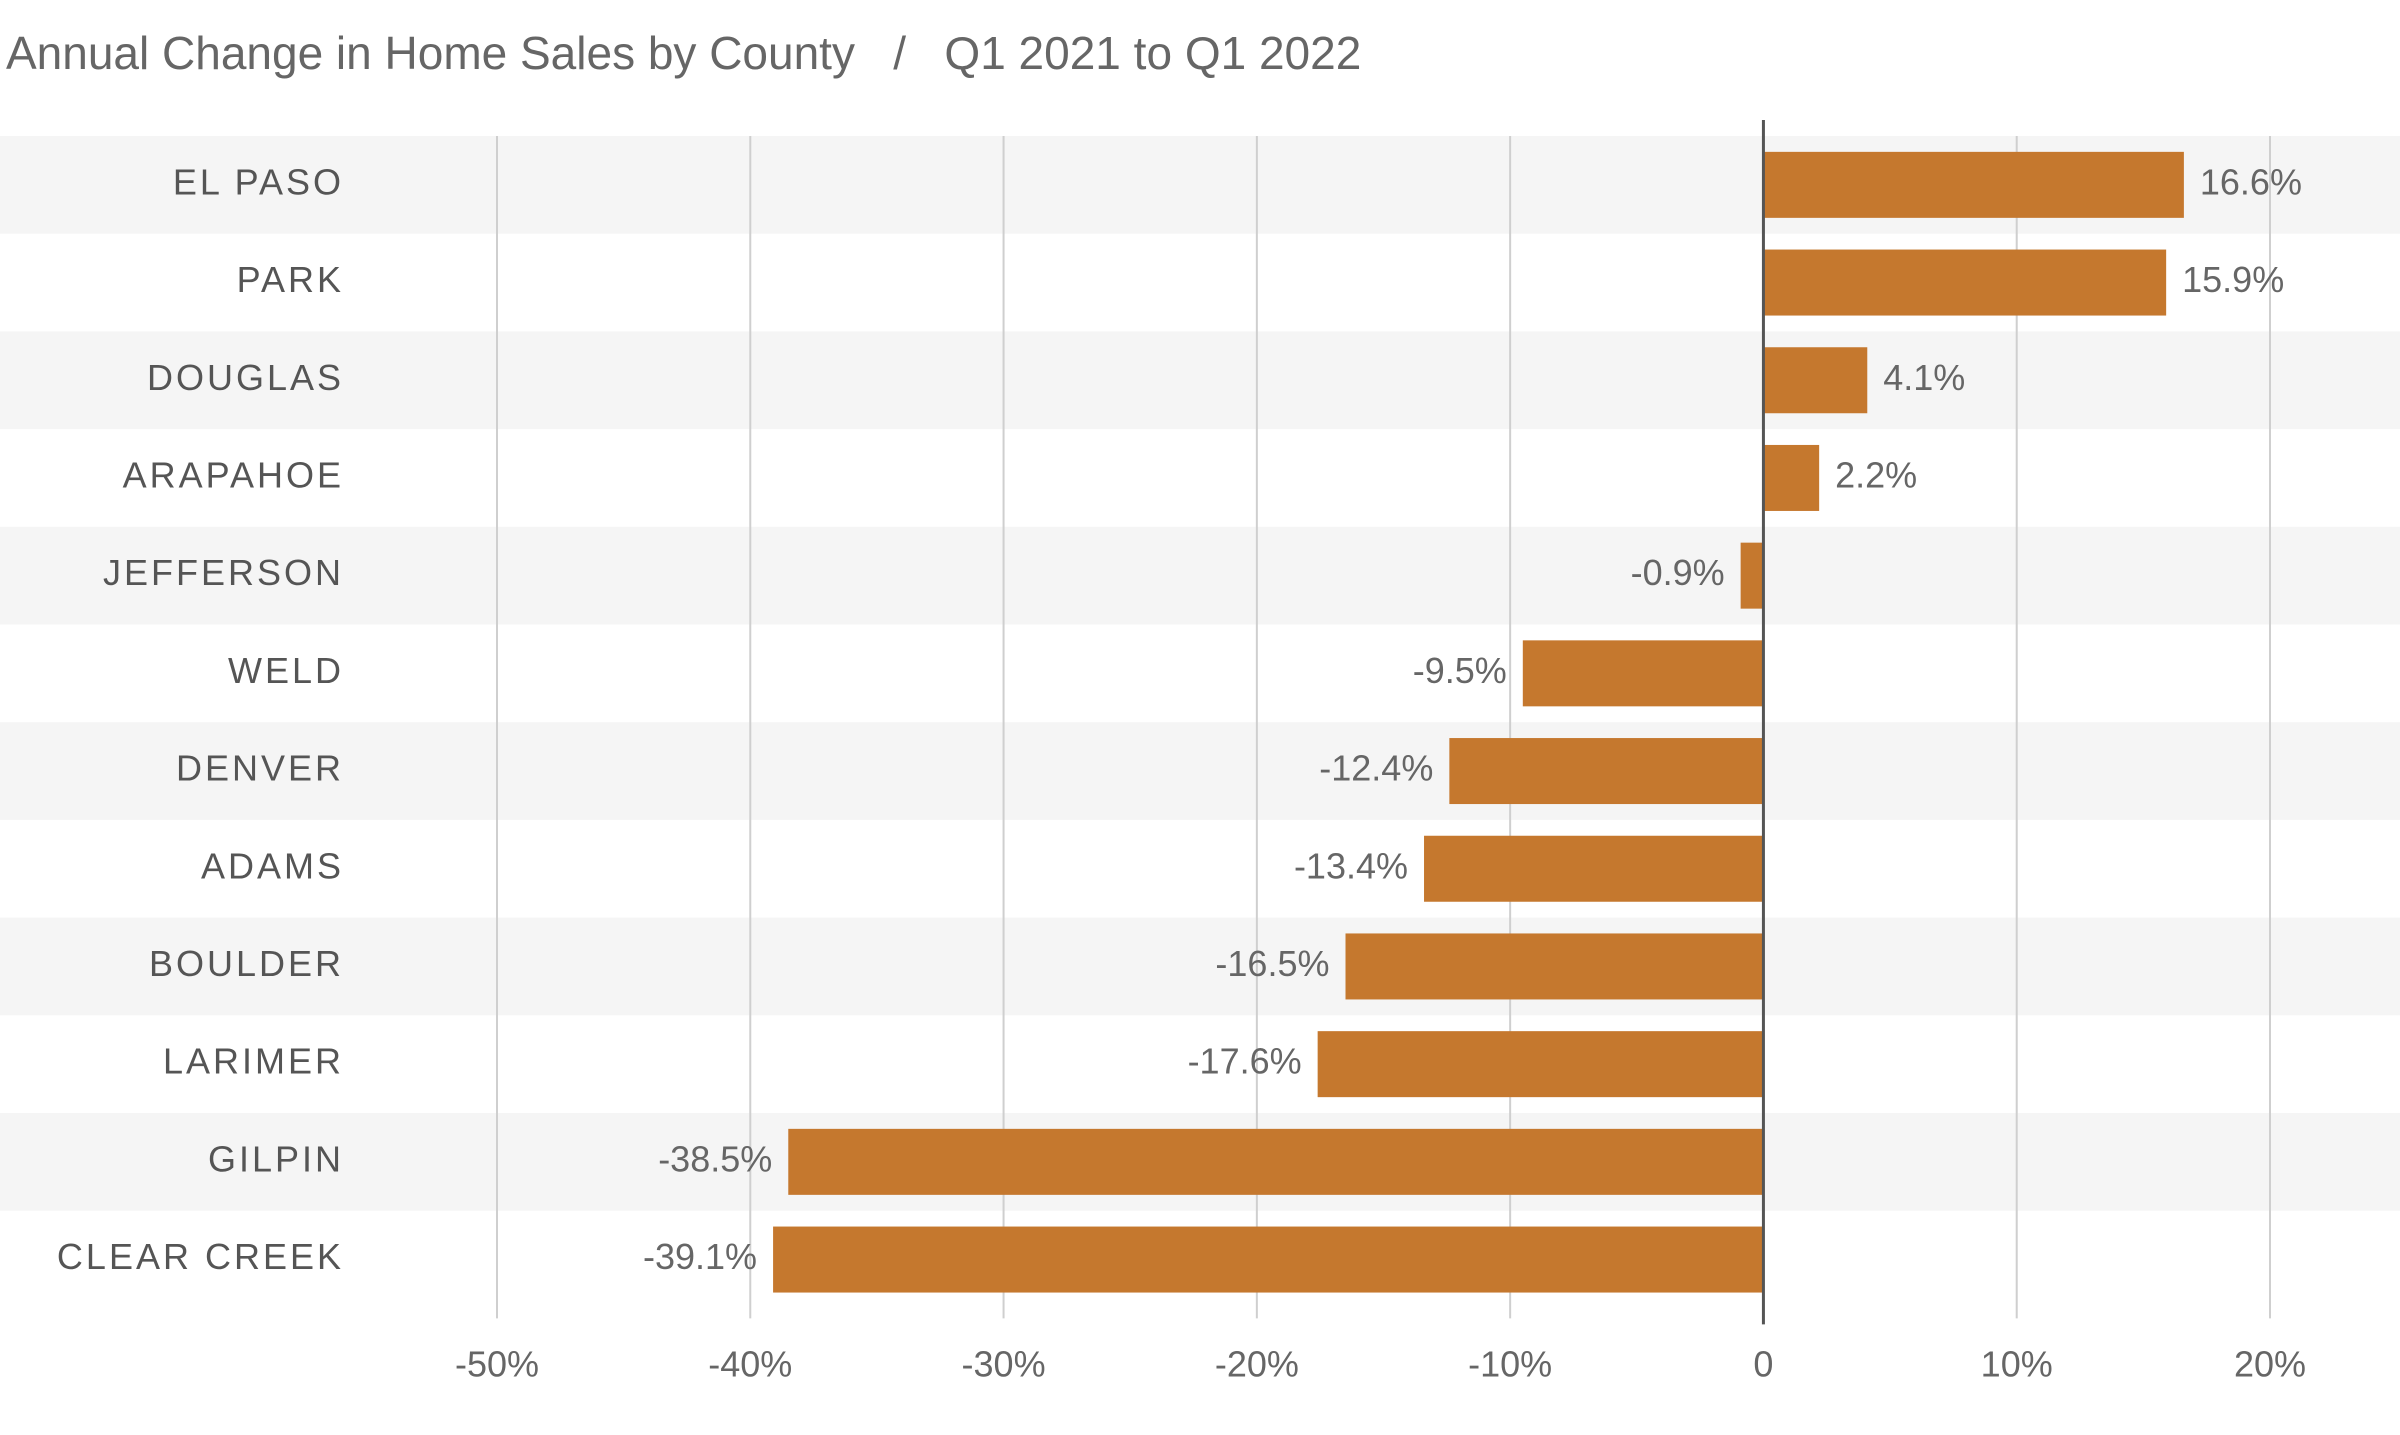 The image size is (2400, 1435). I want to click on value-label: -9.5%, so click(1460, 670).